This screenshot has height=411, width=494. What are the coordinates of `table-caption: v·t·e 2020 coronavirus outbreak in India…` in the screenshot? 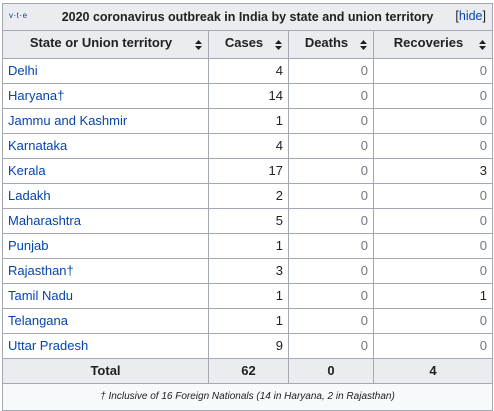 It's located at (247, 17).